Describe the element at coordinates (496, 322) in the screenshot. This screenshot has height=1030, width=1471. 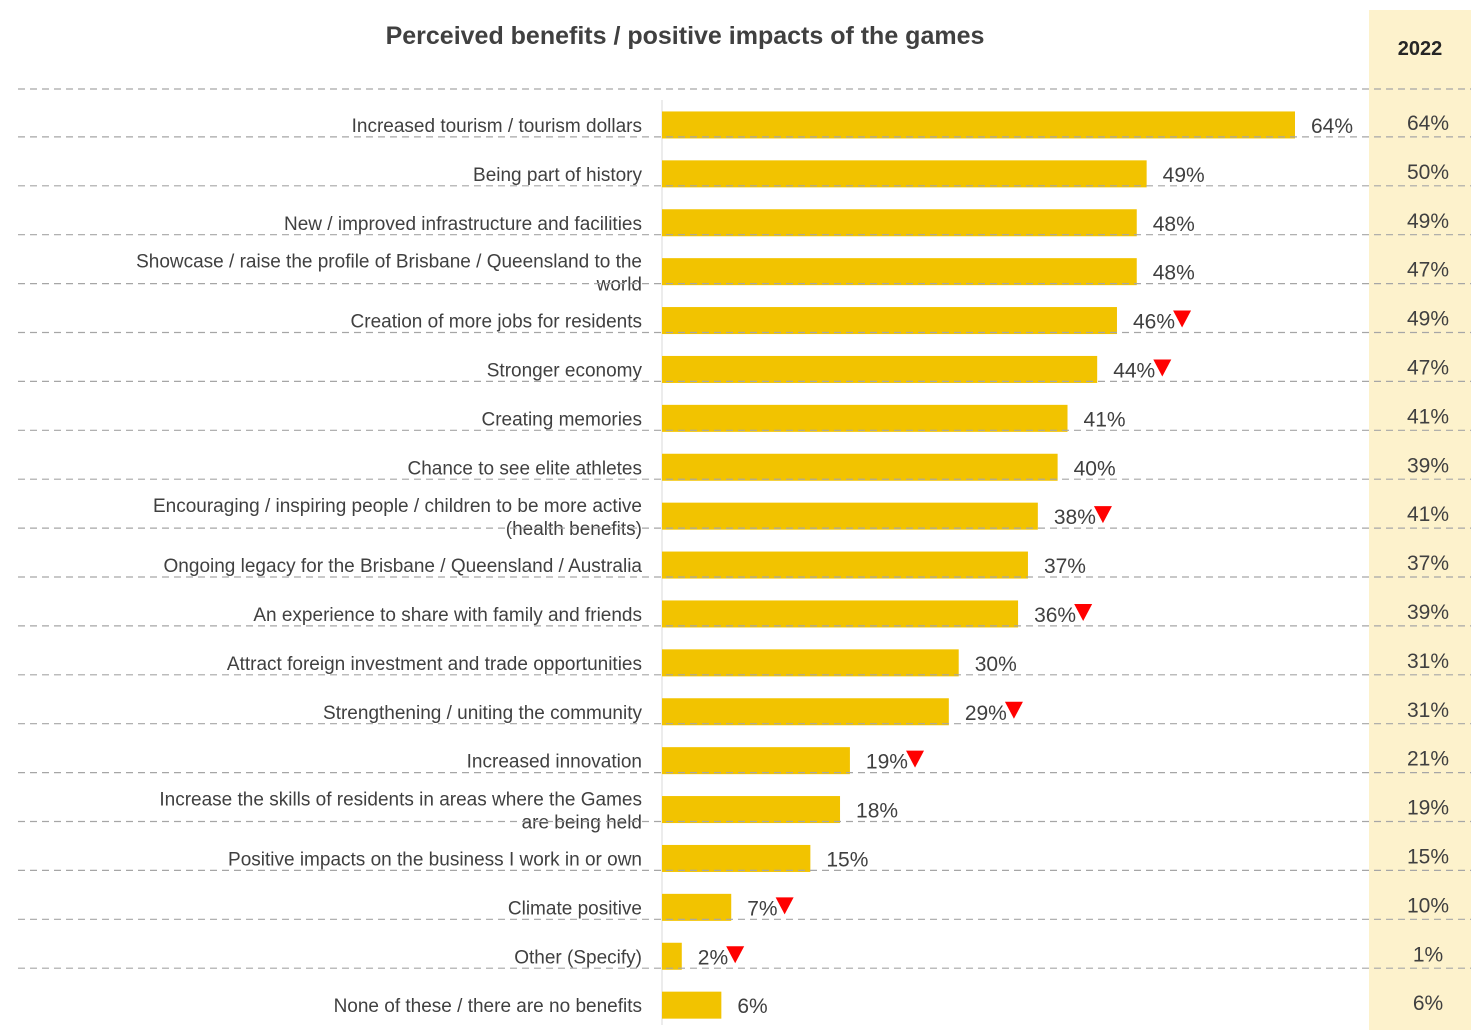
I see `category-label: Creation of more jobs for residents` at that location.